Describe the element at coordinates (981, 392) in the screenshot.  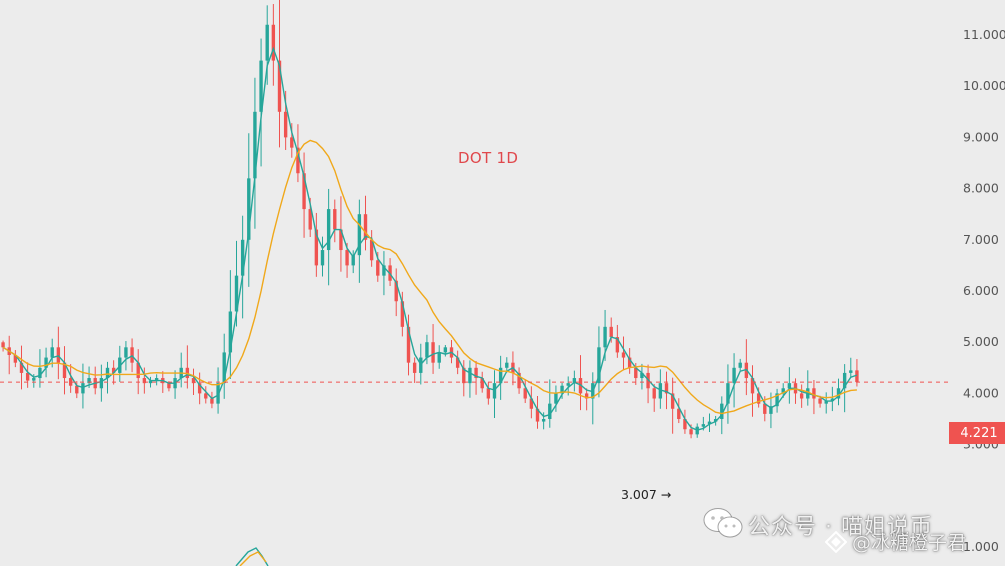
I see `y-tick-label: 4.000` at that location.